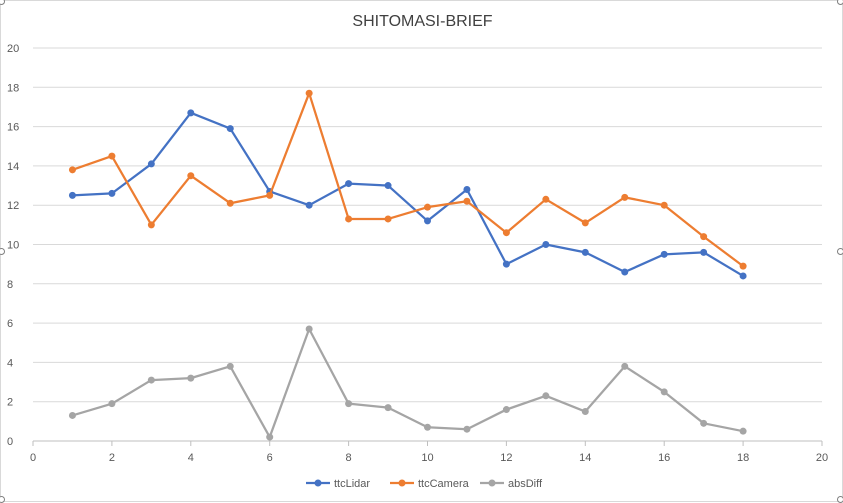 The width and height of the screenshot is (843, 503). I want to click on x-tick-label: 10, so click(427, 458).